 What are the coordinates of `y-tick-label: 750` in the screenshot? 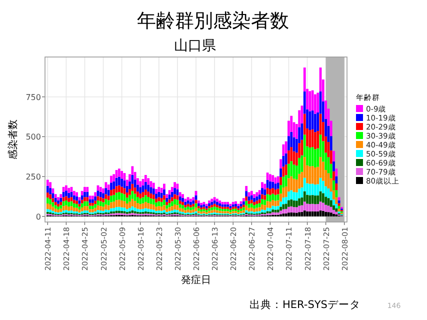 It's located at (33, 97).